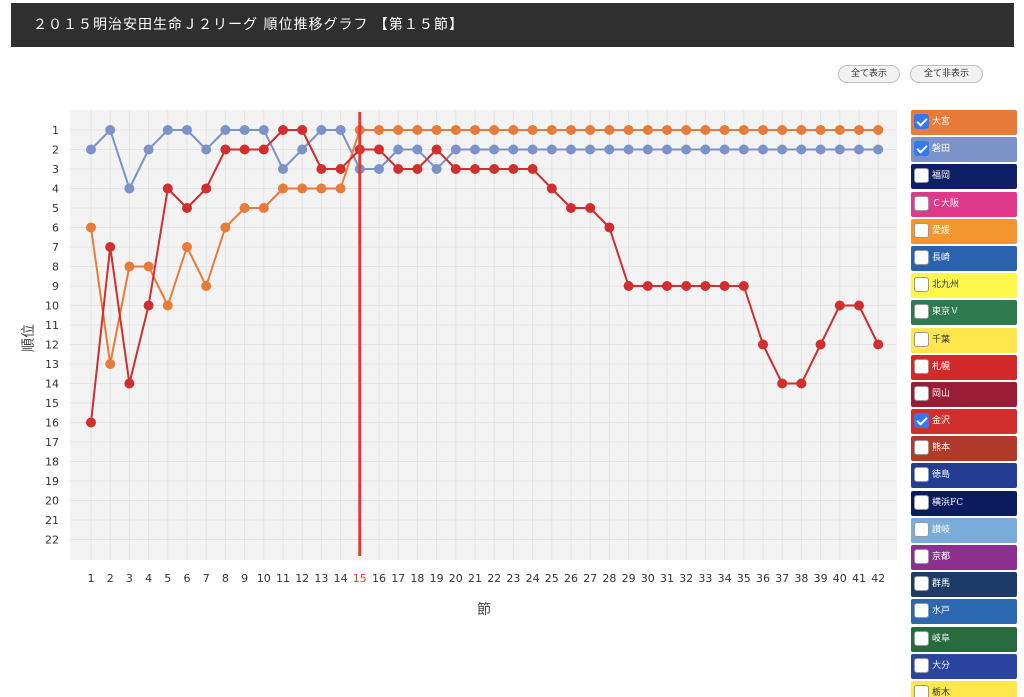  Describe the element at coordinates (941, 665) in the screenshot. I see `team-label: 大分` at that location.